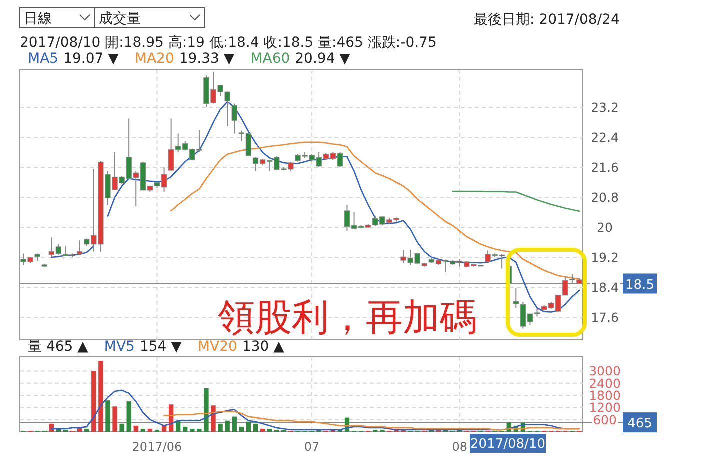 The height and width of the screenshot is (469, 720). What do you see at coordinates (605, 107) in the screenshot?
I see `y-tick-label: 23.2` at bounding box center [605, 107].